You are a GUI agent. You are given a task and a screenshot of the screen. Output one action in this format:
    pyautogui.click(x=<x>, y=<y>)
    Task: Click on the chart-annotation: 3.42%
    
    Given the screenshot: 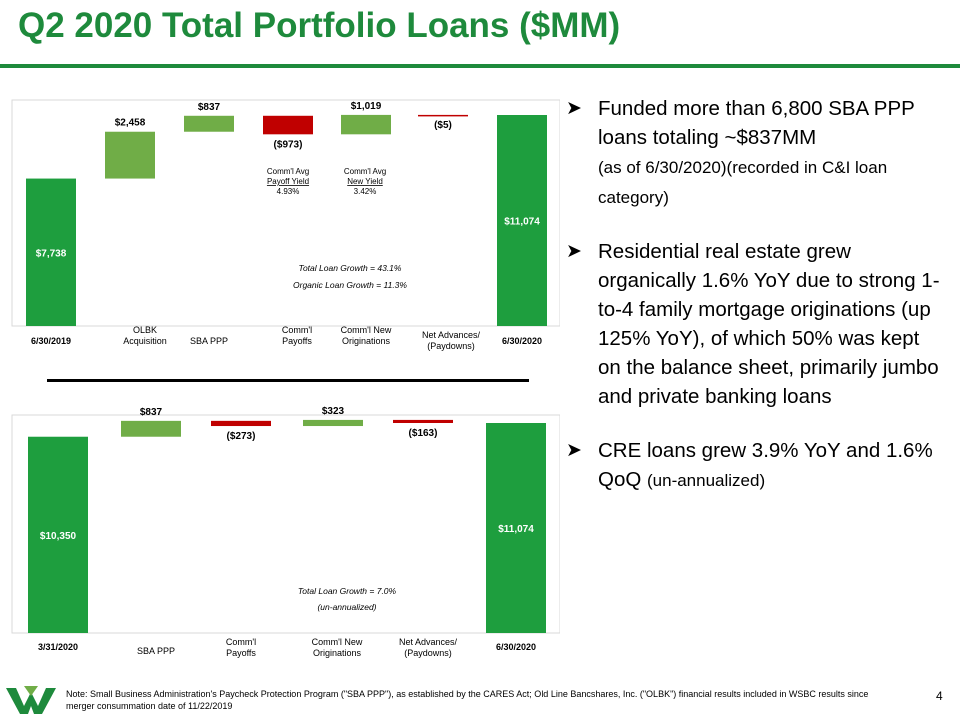 What is the action you would take?
    pyautogui.click(x=365, y=191)
    